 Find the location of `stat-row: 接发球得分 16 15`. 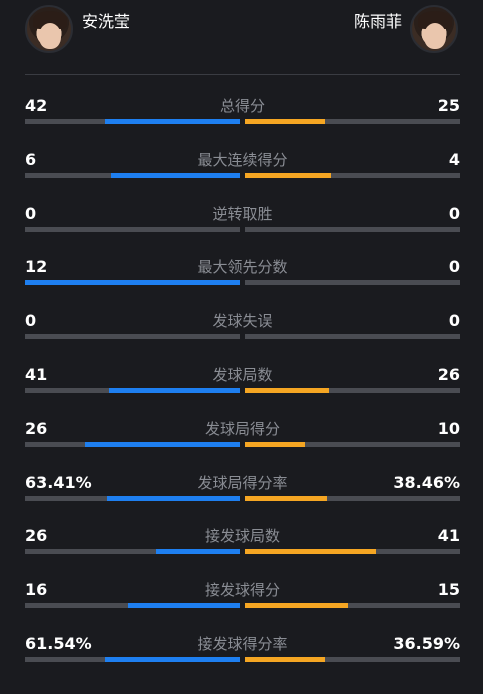

stat-row: 接发球得分 16 15 is located at coordinates (242, 600).